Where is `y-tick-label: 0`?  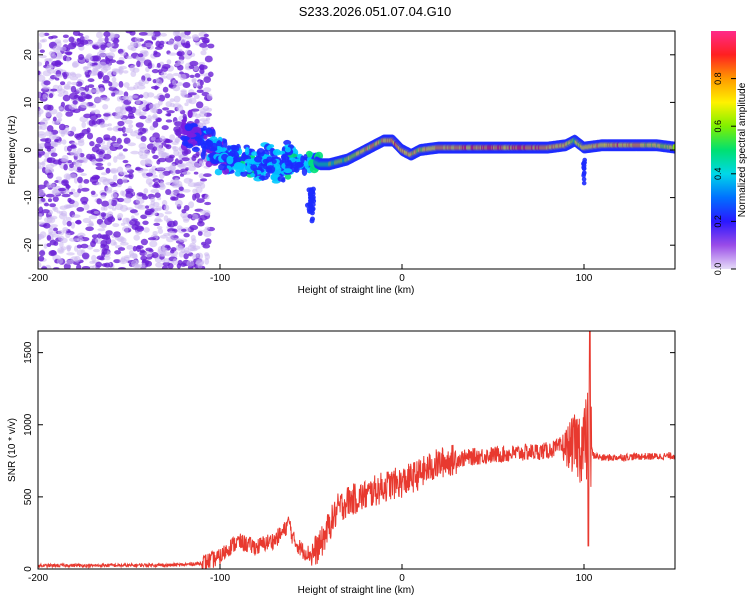 y-tick-label: 0 is located at coordinates (28, 150).